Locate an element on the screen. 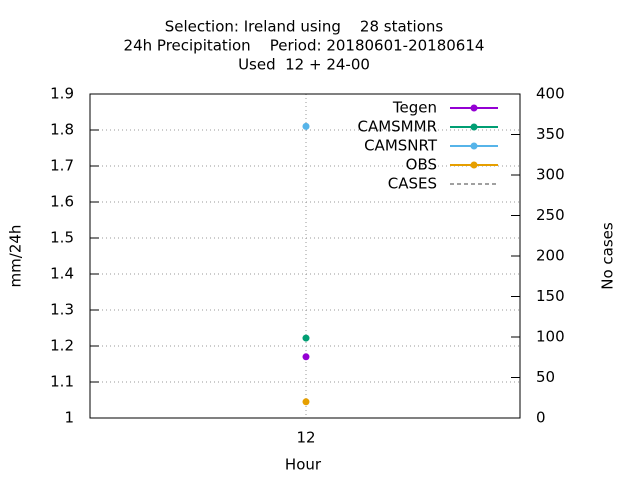  y-tick-label: 1 is located at coordinates (69, 418).